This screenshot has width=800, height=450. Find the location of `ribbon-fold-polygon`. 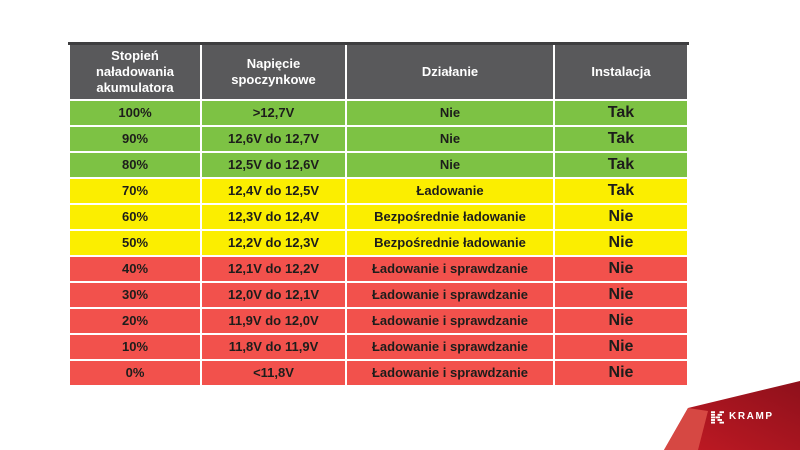

ribbon-fold-polygon is located at coordinates (686, 429).